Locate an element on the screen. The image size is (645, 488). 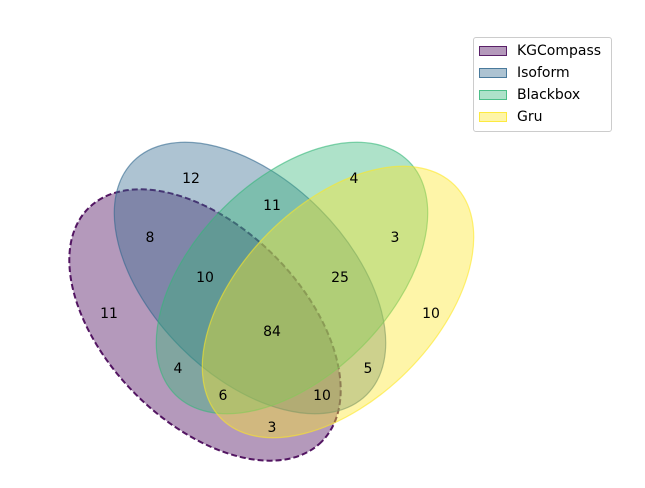
legend-item-blackbox: Blackbox is located at coordinates (542, 95).